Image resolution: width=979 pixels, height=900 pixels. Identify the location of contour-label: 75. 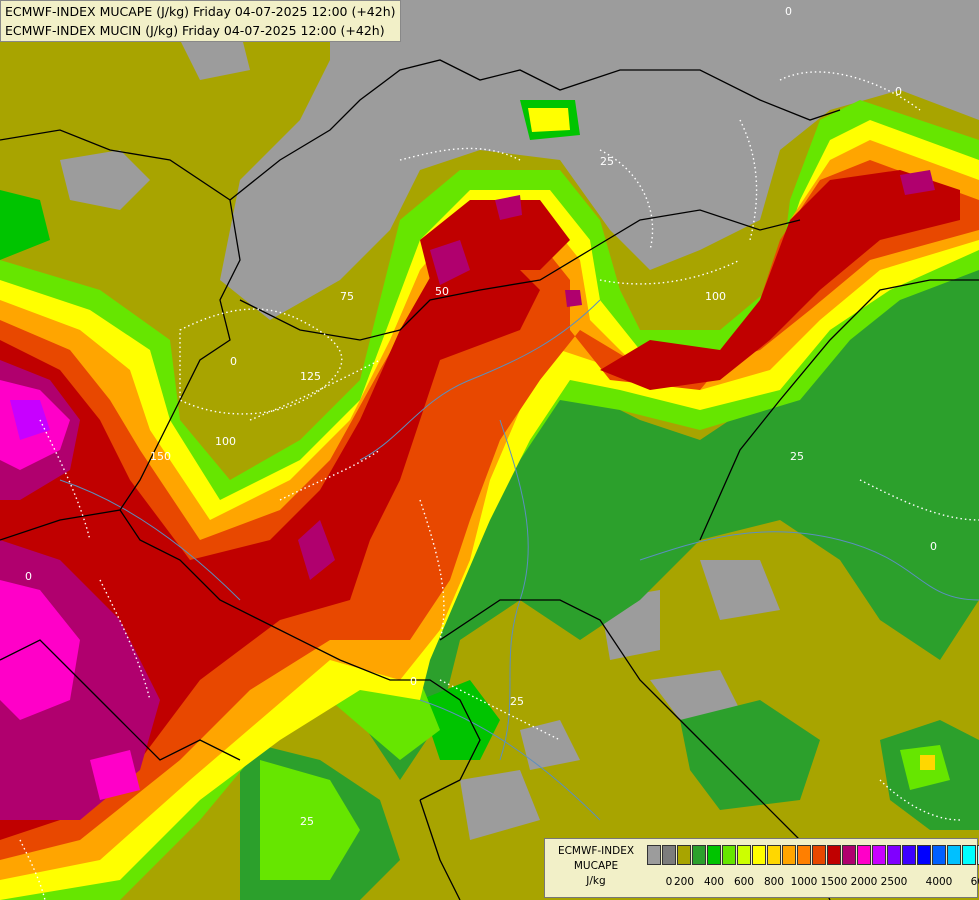
(347, 296).